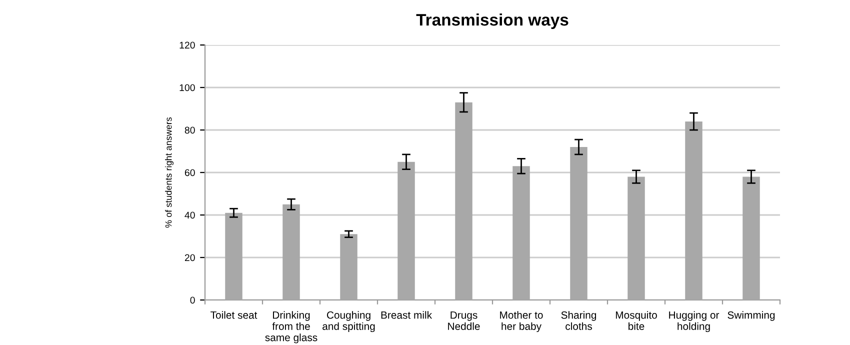 The width and height of the screenshot is (850, 345). I want to click on x-tick-label: Hugging or holding, so click(694, 321).